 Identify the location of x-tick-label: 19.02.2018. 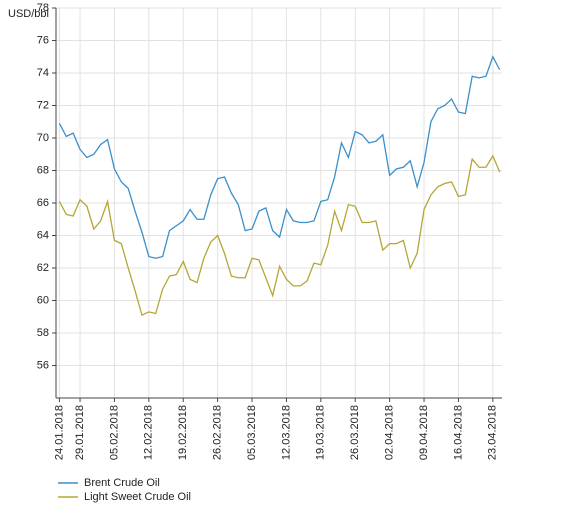
(183, 432).